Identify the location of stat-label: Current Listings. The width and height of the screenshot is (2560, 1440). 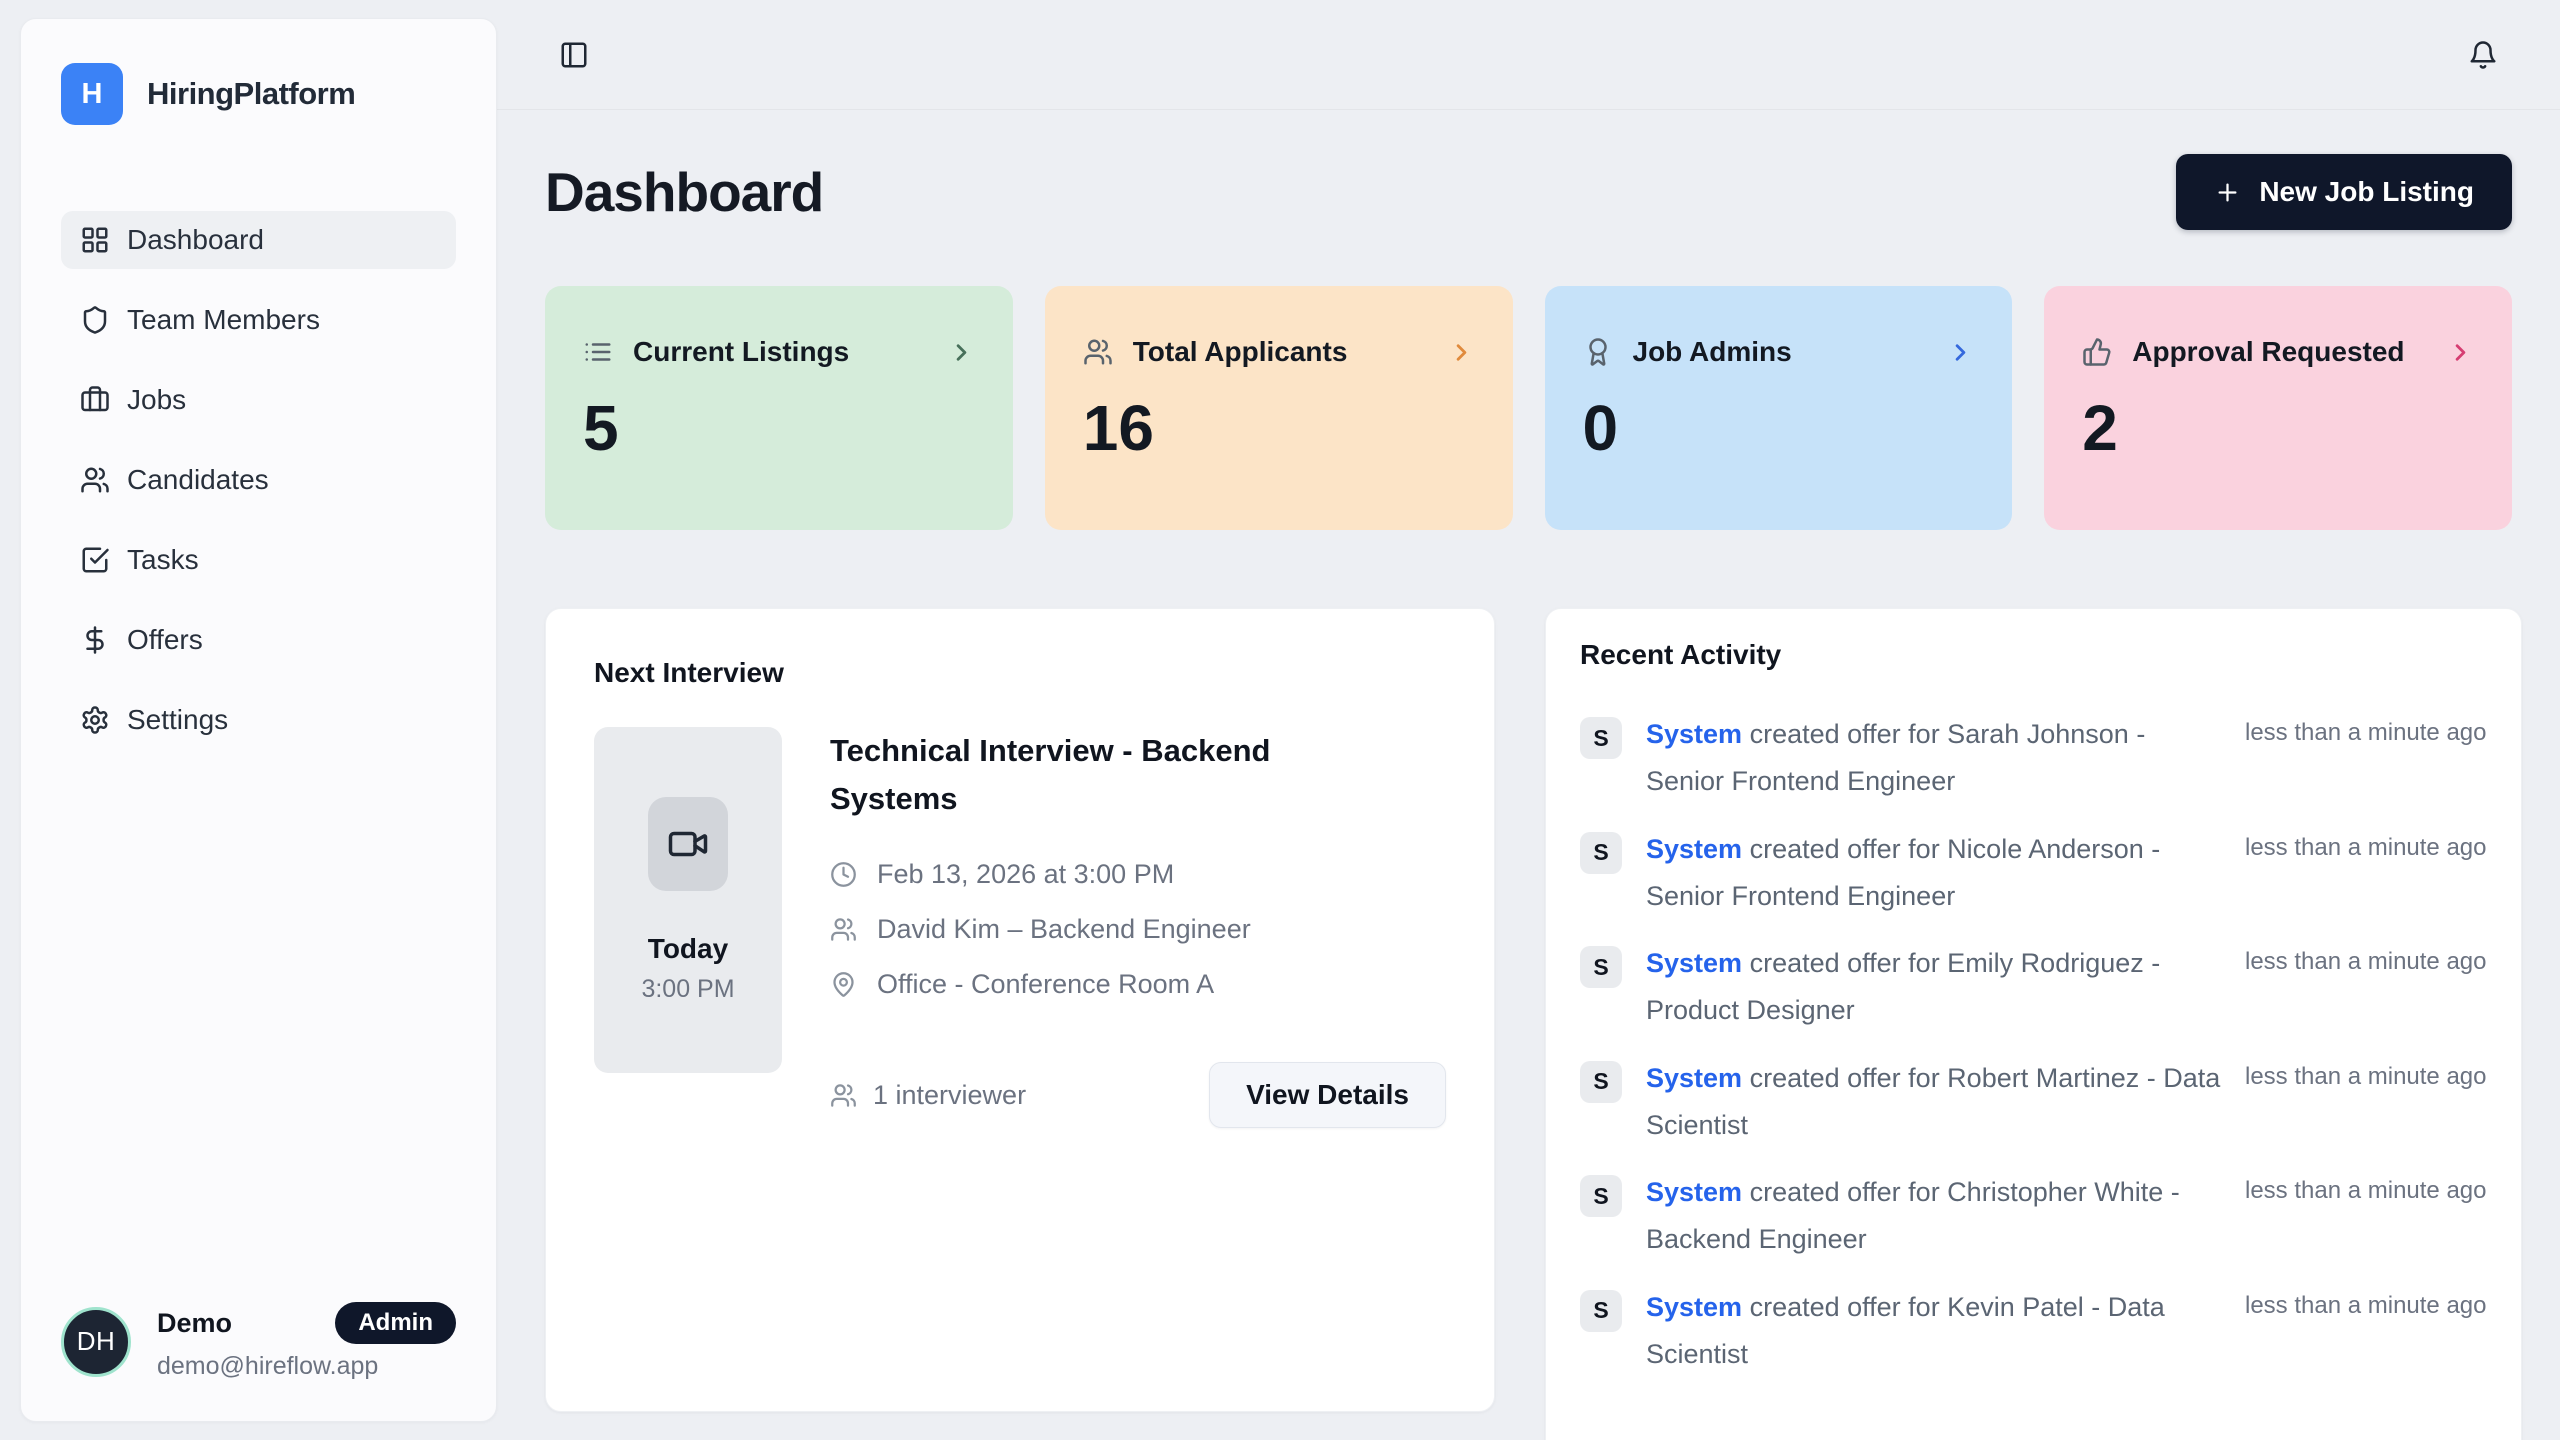
(741, 351).